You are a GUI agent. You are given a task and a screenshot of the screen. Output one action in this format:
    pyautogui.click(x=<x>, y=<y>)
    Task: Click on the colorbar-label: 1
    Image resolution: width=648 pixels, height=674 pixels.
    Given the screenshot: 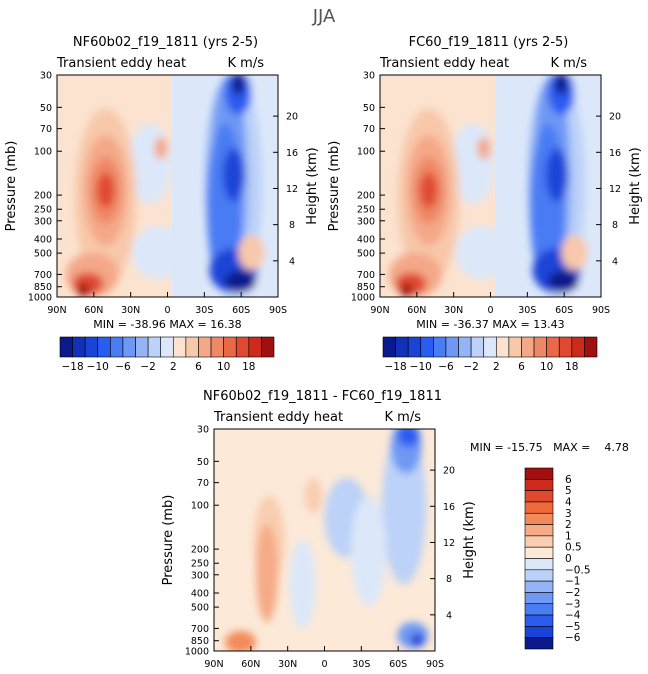 What is the action you would take?
    pyautogui.click(x=568, y=536)
    